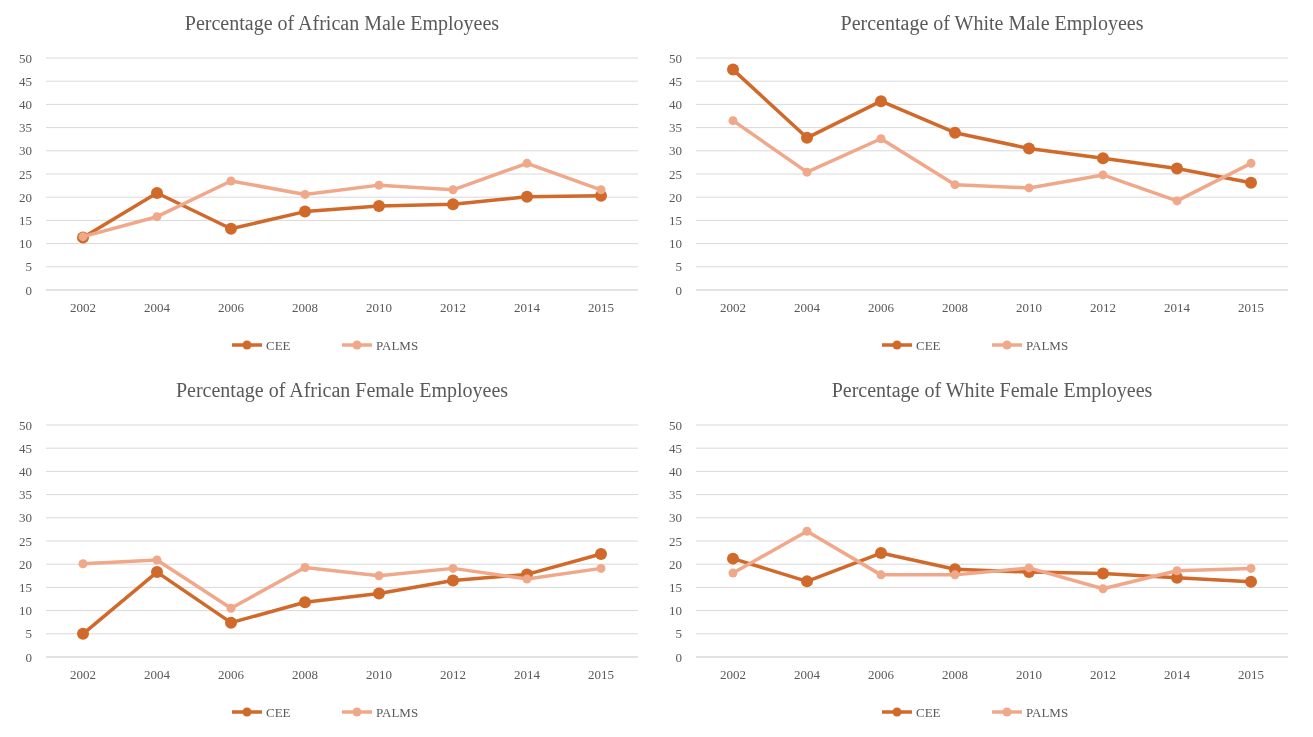 Image resolution: width=1313 pixels, height=737 pixels. What do you see at coordinates (675, 104) in the screenshot?
I see `y-tick-label: 40` at bounding box center [675, 104].